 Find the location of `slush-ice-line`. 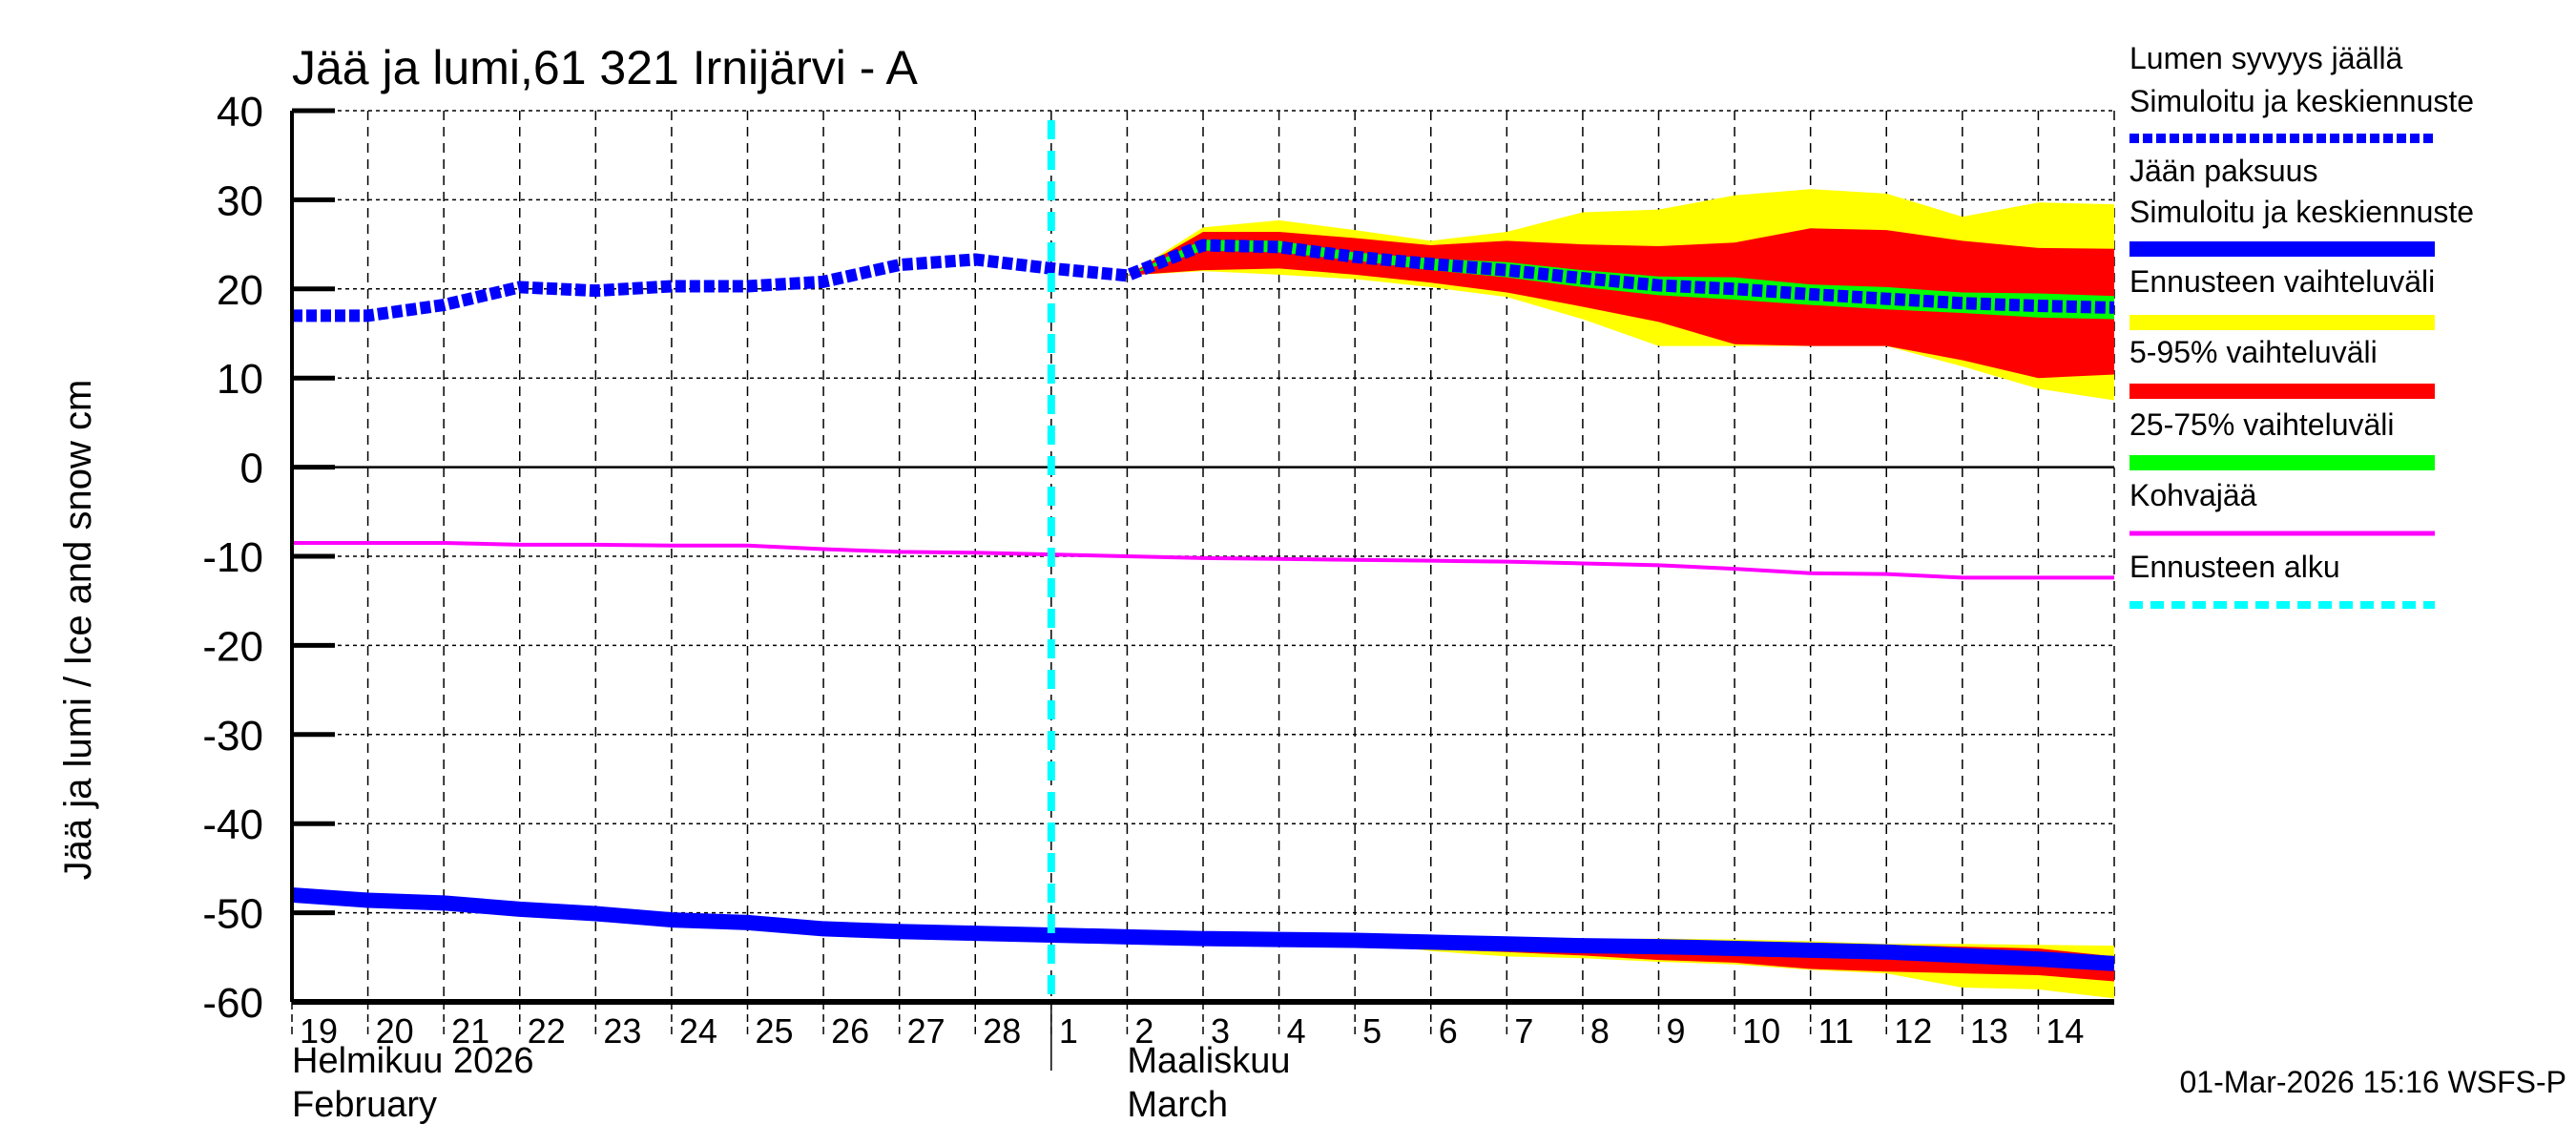

slush-ice-line is located at coordinates (1203, 560).